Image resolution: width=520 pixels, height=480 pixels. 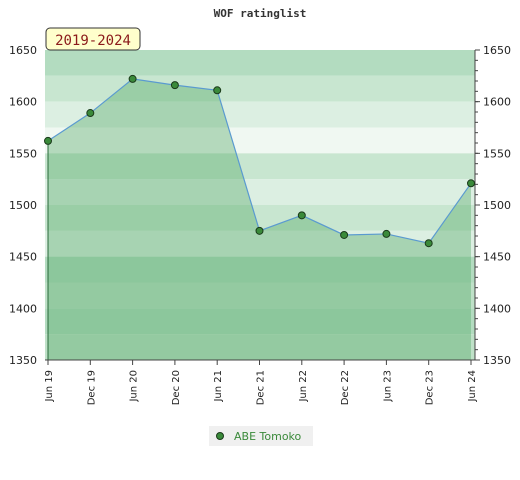 What do you see at coordinates (497, 102) in the screenshot?
I see `y-tick-label-right: 1600` at bounding box center [497, 102].